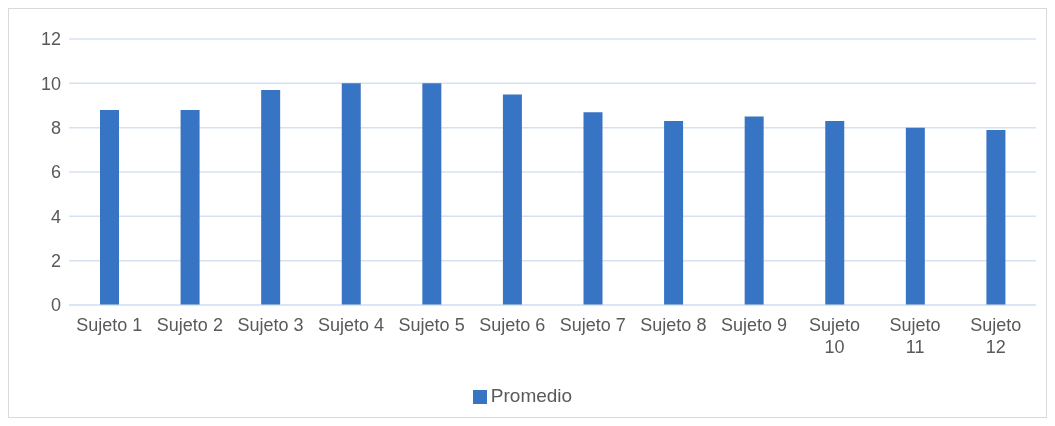 This screenshot has width=1055, height=426. What do you see at coordinates (673, 325) in the screenshot?
I see `x-tick-label: Sujeto 8` at bounding box center [673, 325].